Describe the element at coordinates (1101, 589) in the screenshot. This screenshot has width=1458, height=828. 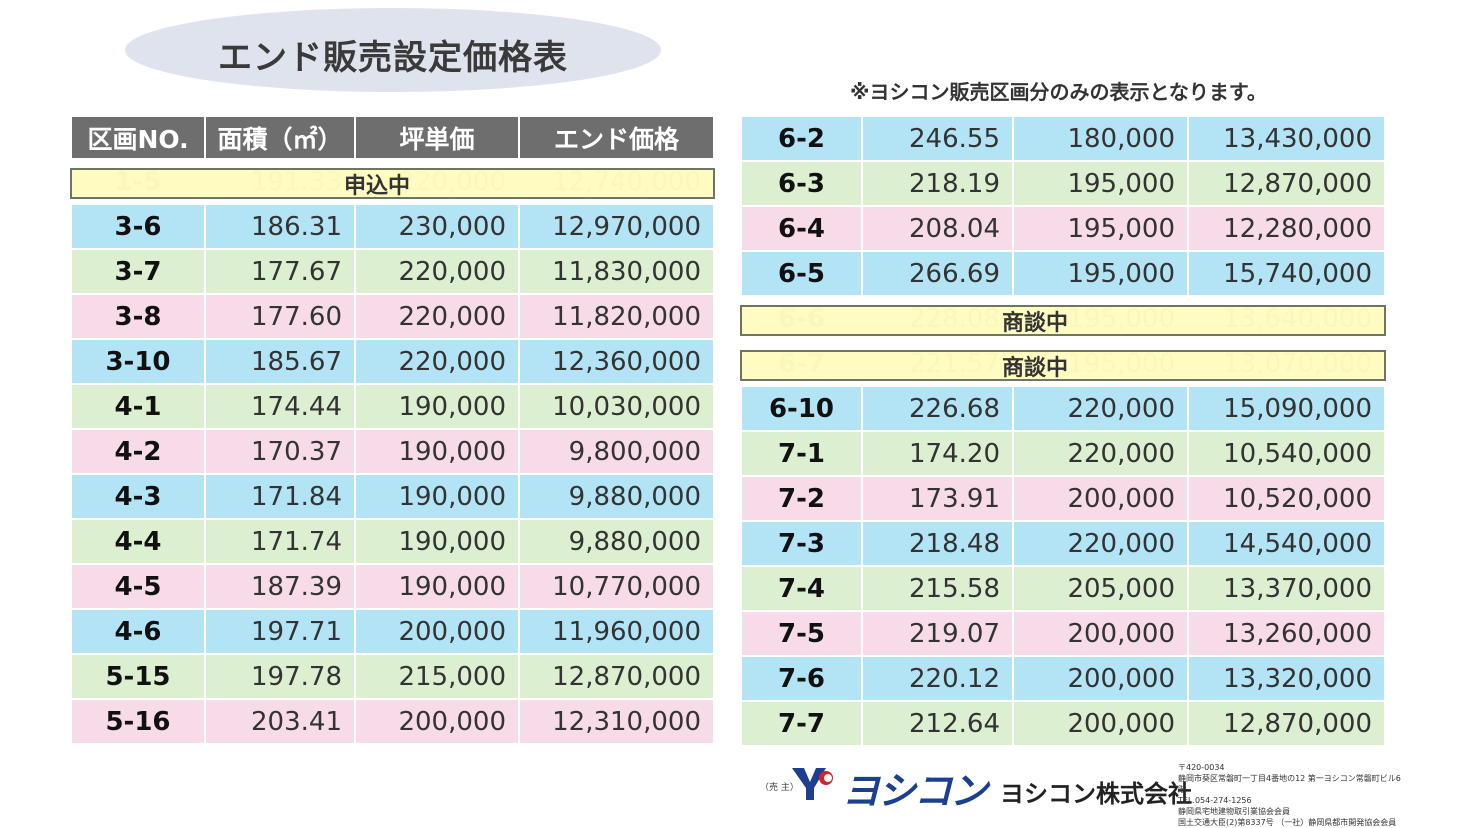
I see `unit-price-cell: 205,000` at that location.